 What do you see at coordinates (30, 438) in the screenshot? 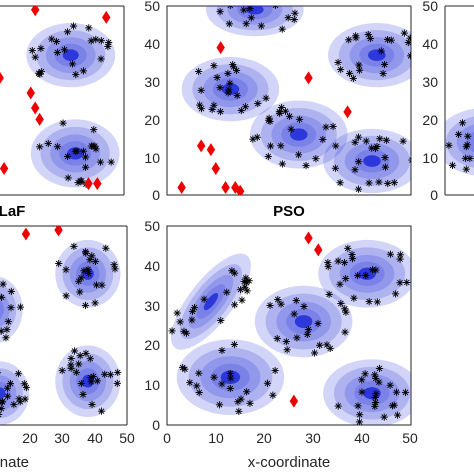
I see `x-tick-label: 20` at bounding box center [30, 438].